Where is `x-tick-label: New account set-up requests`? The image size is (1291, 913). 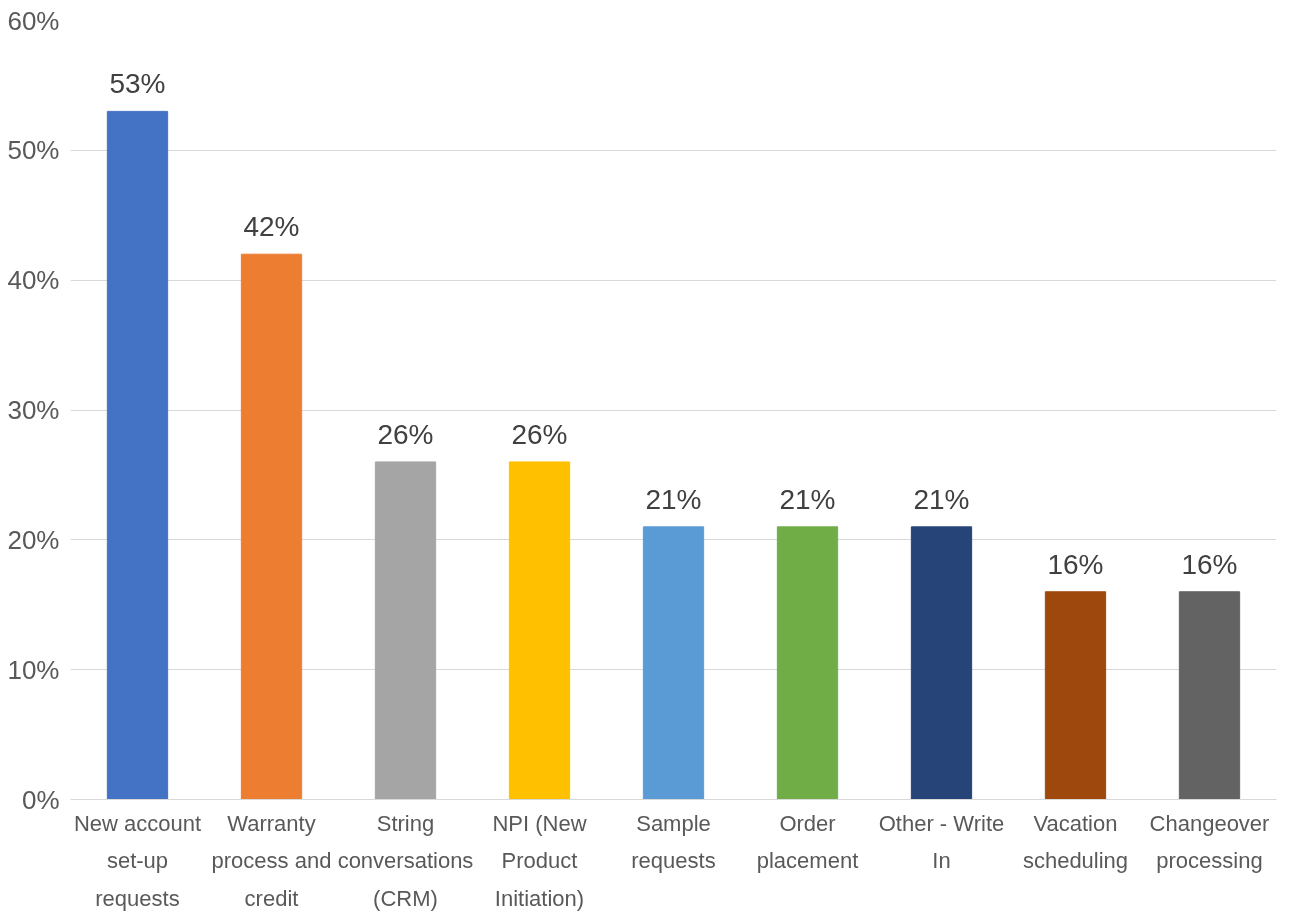 x-tick-label: New account set-up requests is located at coordinates (137, 860).